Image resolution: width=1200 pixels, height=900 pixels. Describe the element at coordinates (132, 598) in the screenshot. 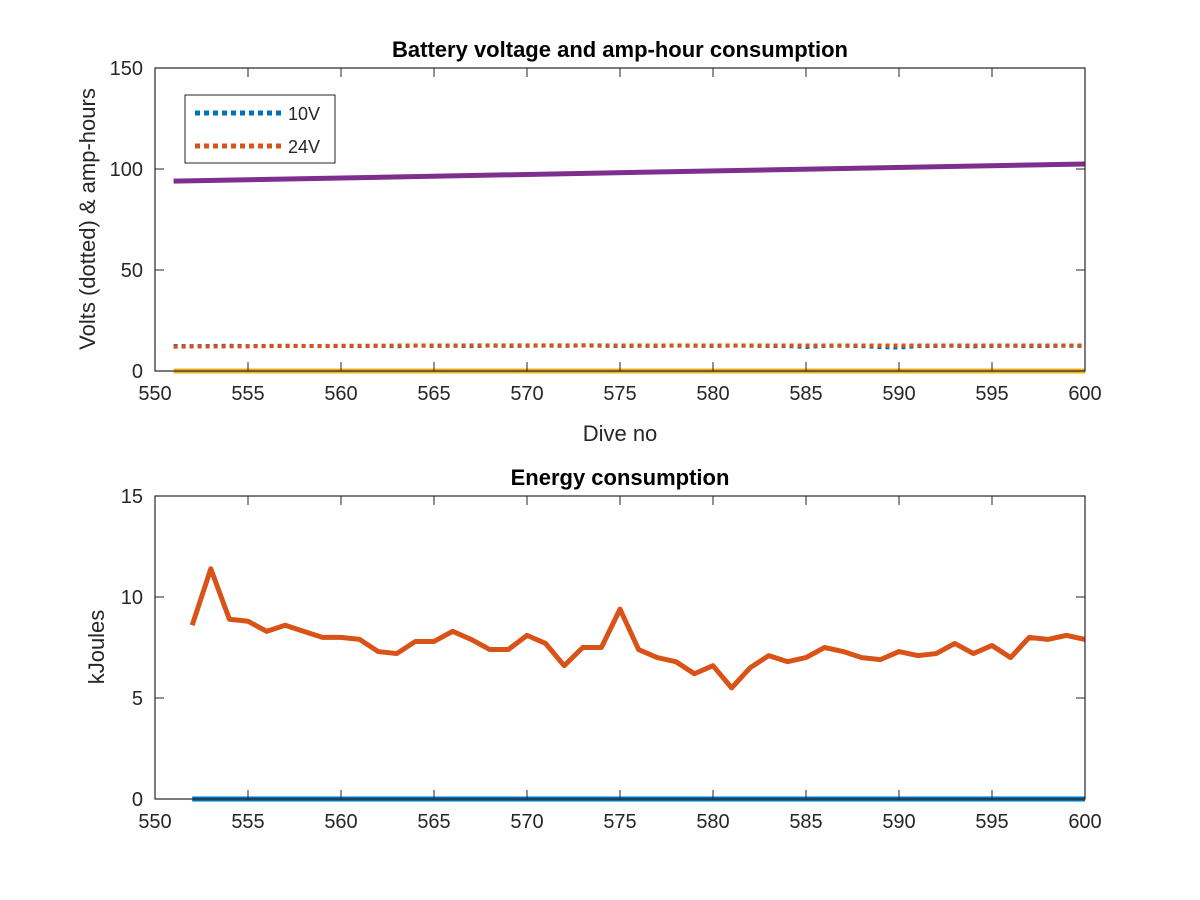

I see `y-tick-label: 10` at that location.